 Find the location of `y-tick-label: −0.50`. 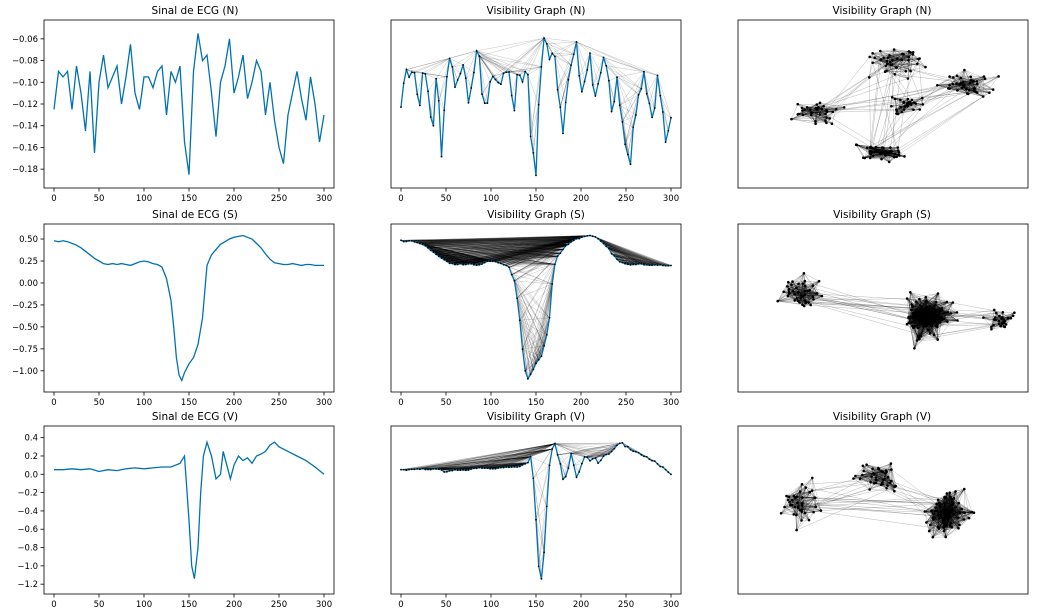

y-tick-label: −0.50 is located at coordinates (25, 328).